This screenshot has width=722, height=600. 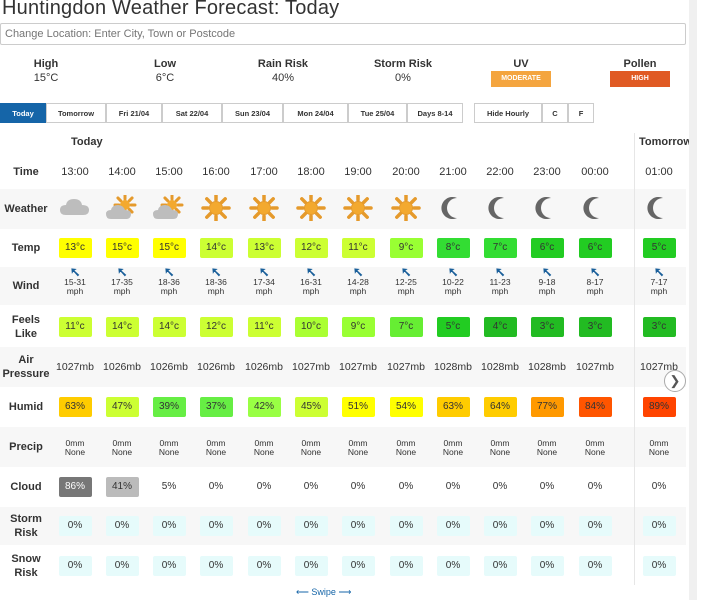 I want to click on tab-sat-22-04: Sat 22/04, so click(x=192, y=113).